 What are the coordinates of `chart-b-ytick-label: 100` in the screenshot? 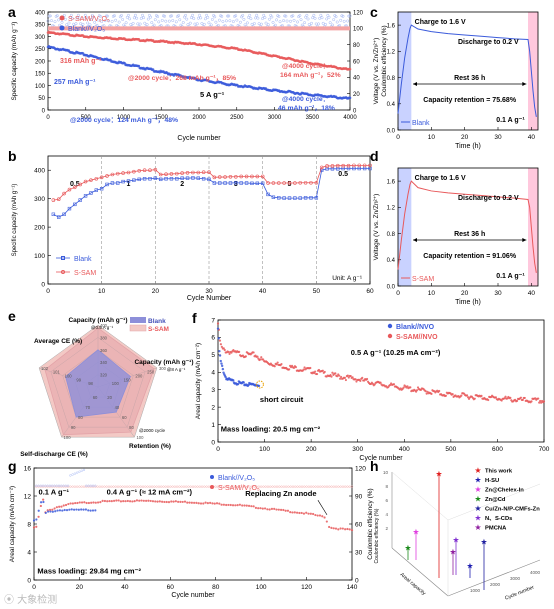 It's located at (39, 256).